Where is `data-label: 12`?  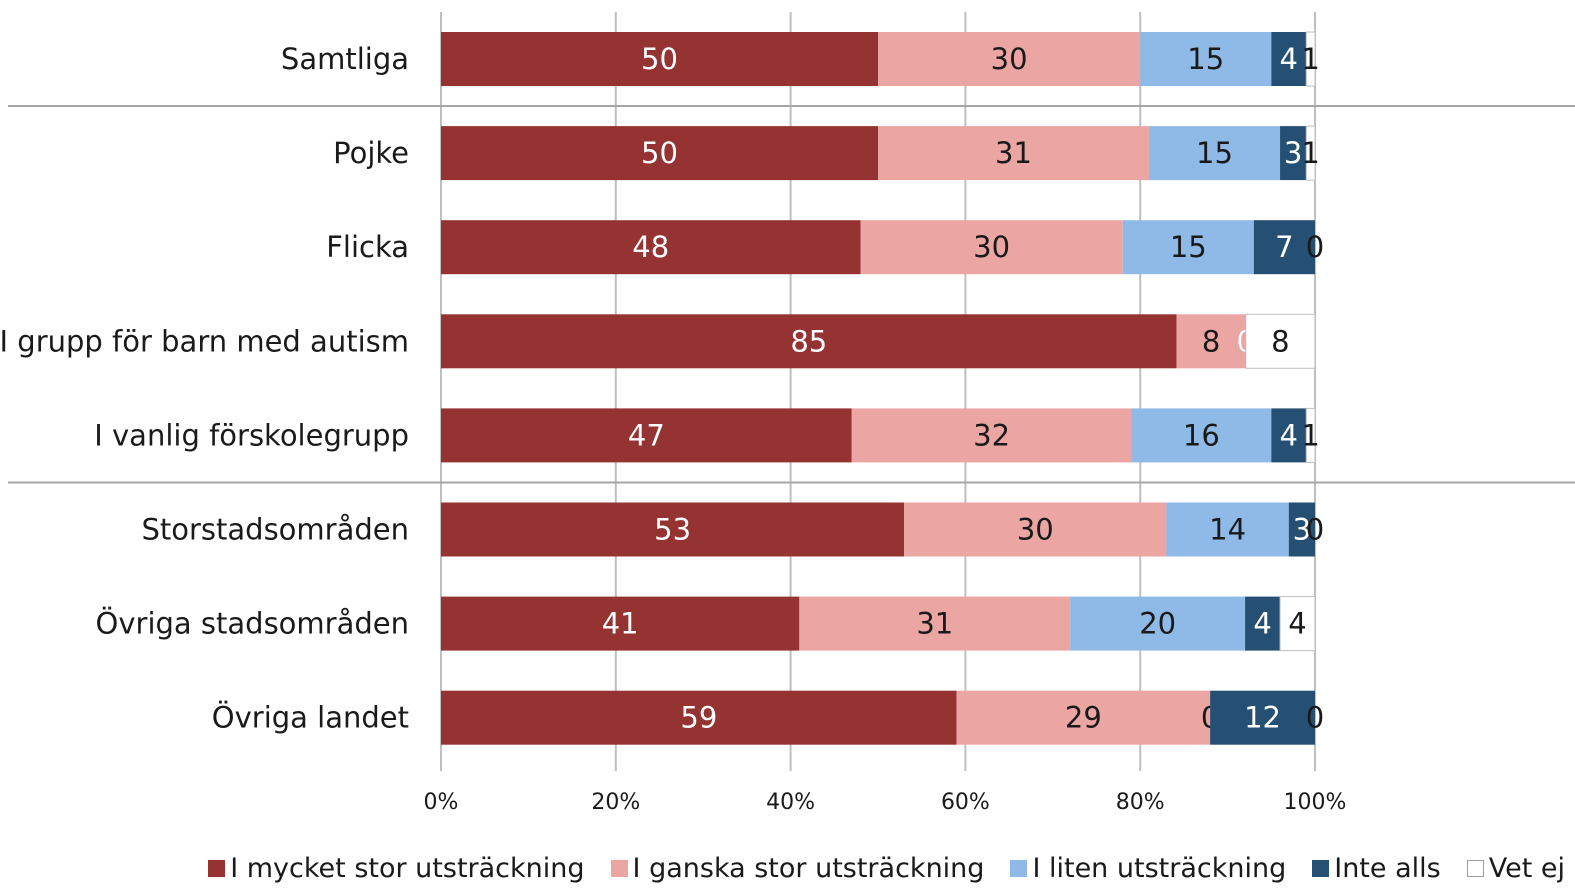 data-label: 12 is located at coordinates (1262, 718).